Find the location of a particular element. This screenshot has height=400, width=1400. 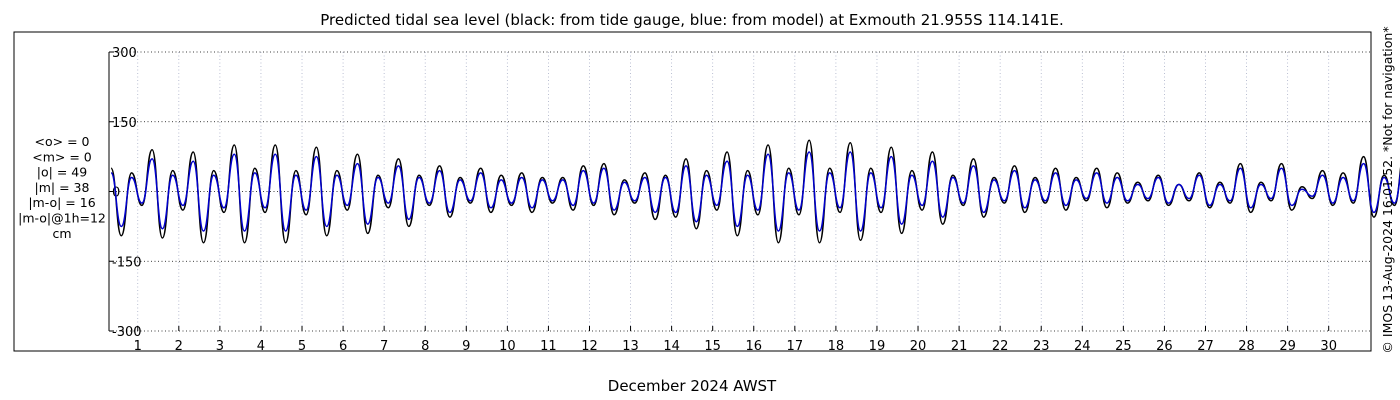

x-tick-label: 27 is located at coordinates (1205, 346).